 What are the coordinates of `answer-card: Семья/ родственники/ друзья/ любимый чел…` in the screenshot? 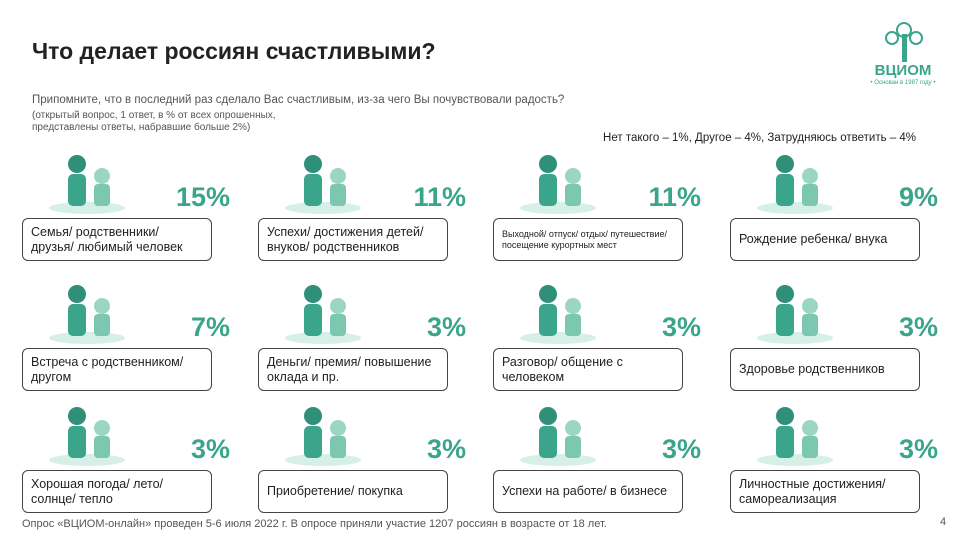 It's located at (117, 239).